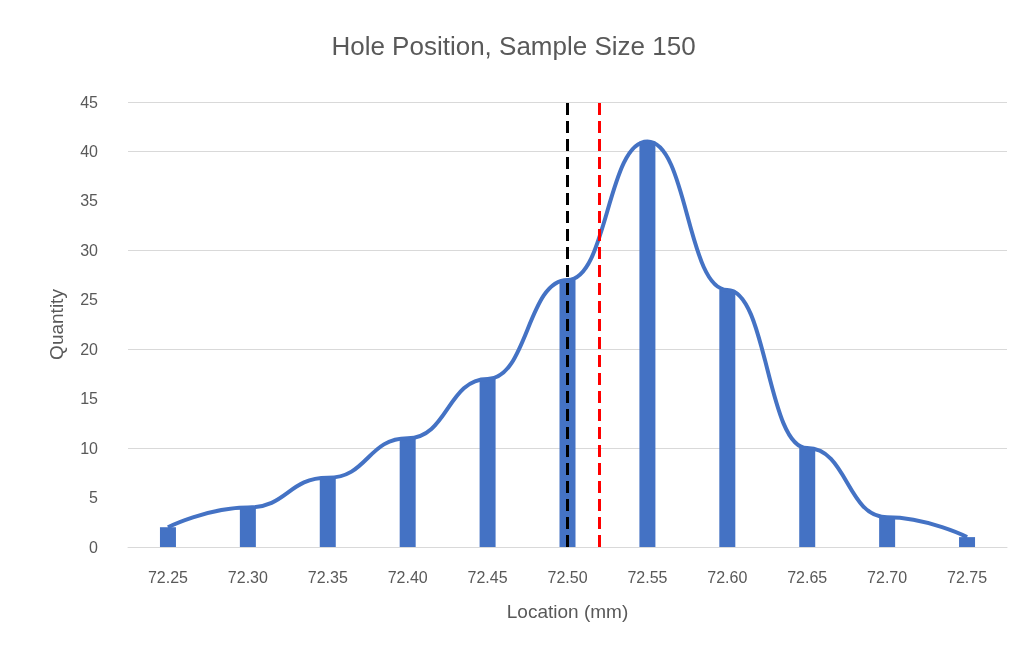  Describe the element at coordinates (56, 324) in the screenshot. I see `y-axis-title: Quantity` at that location.